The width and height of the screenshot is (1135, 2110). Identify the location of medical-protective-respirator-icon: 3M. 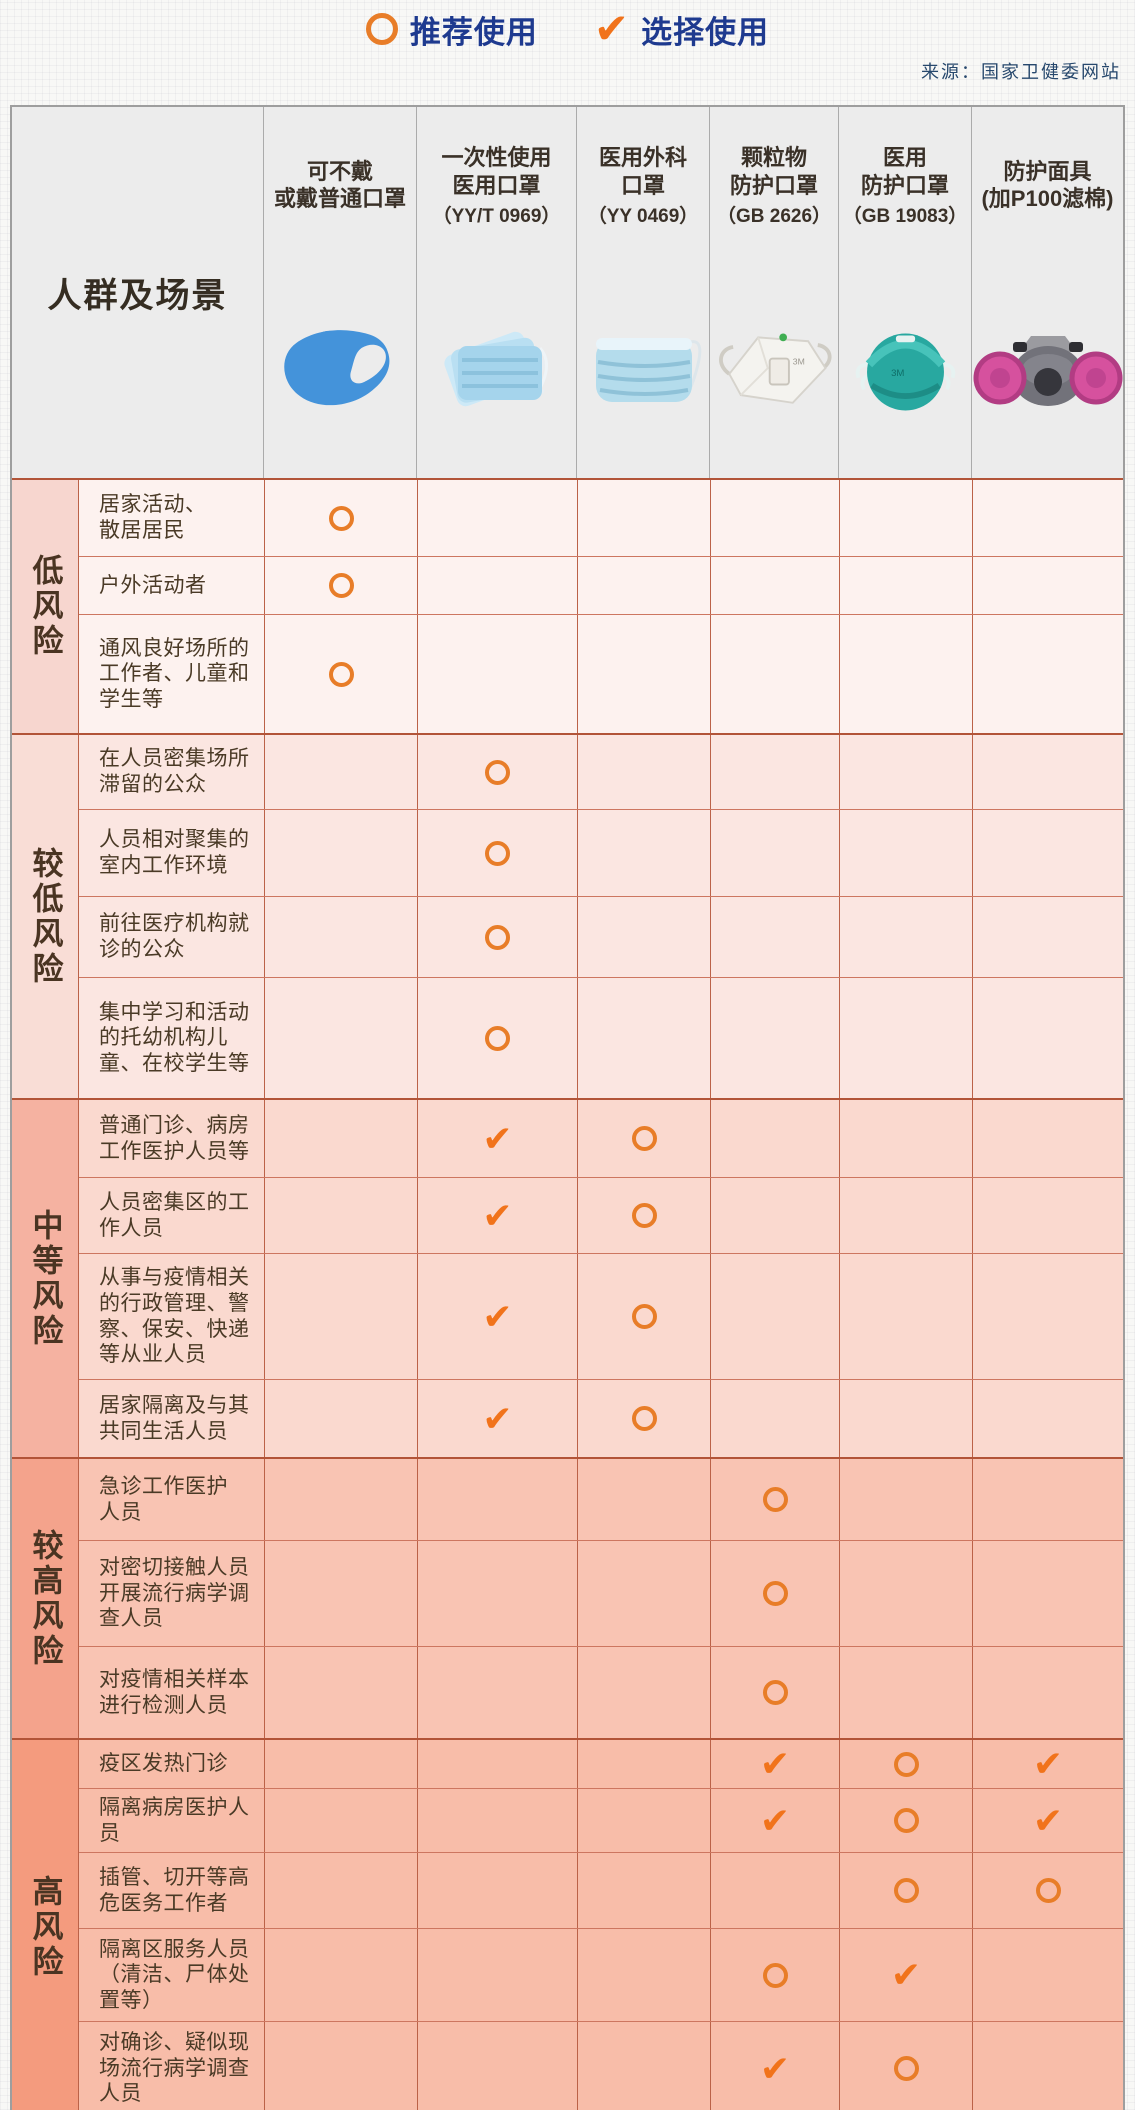
(905, 371).